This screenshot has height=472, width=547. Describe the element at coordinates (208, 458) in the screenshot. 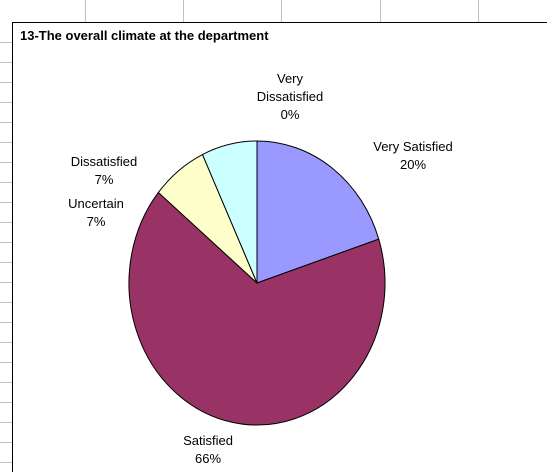

I see `value-label: 66%` at that location.